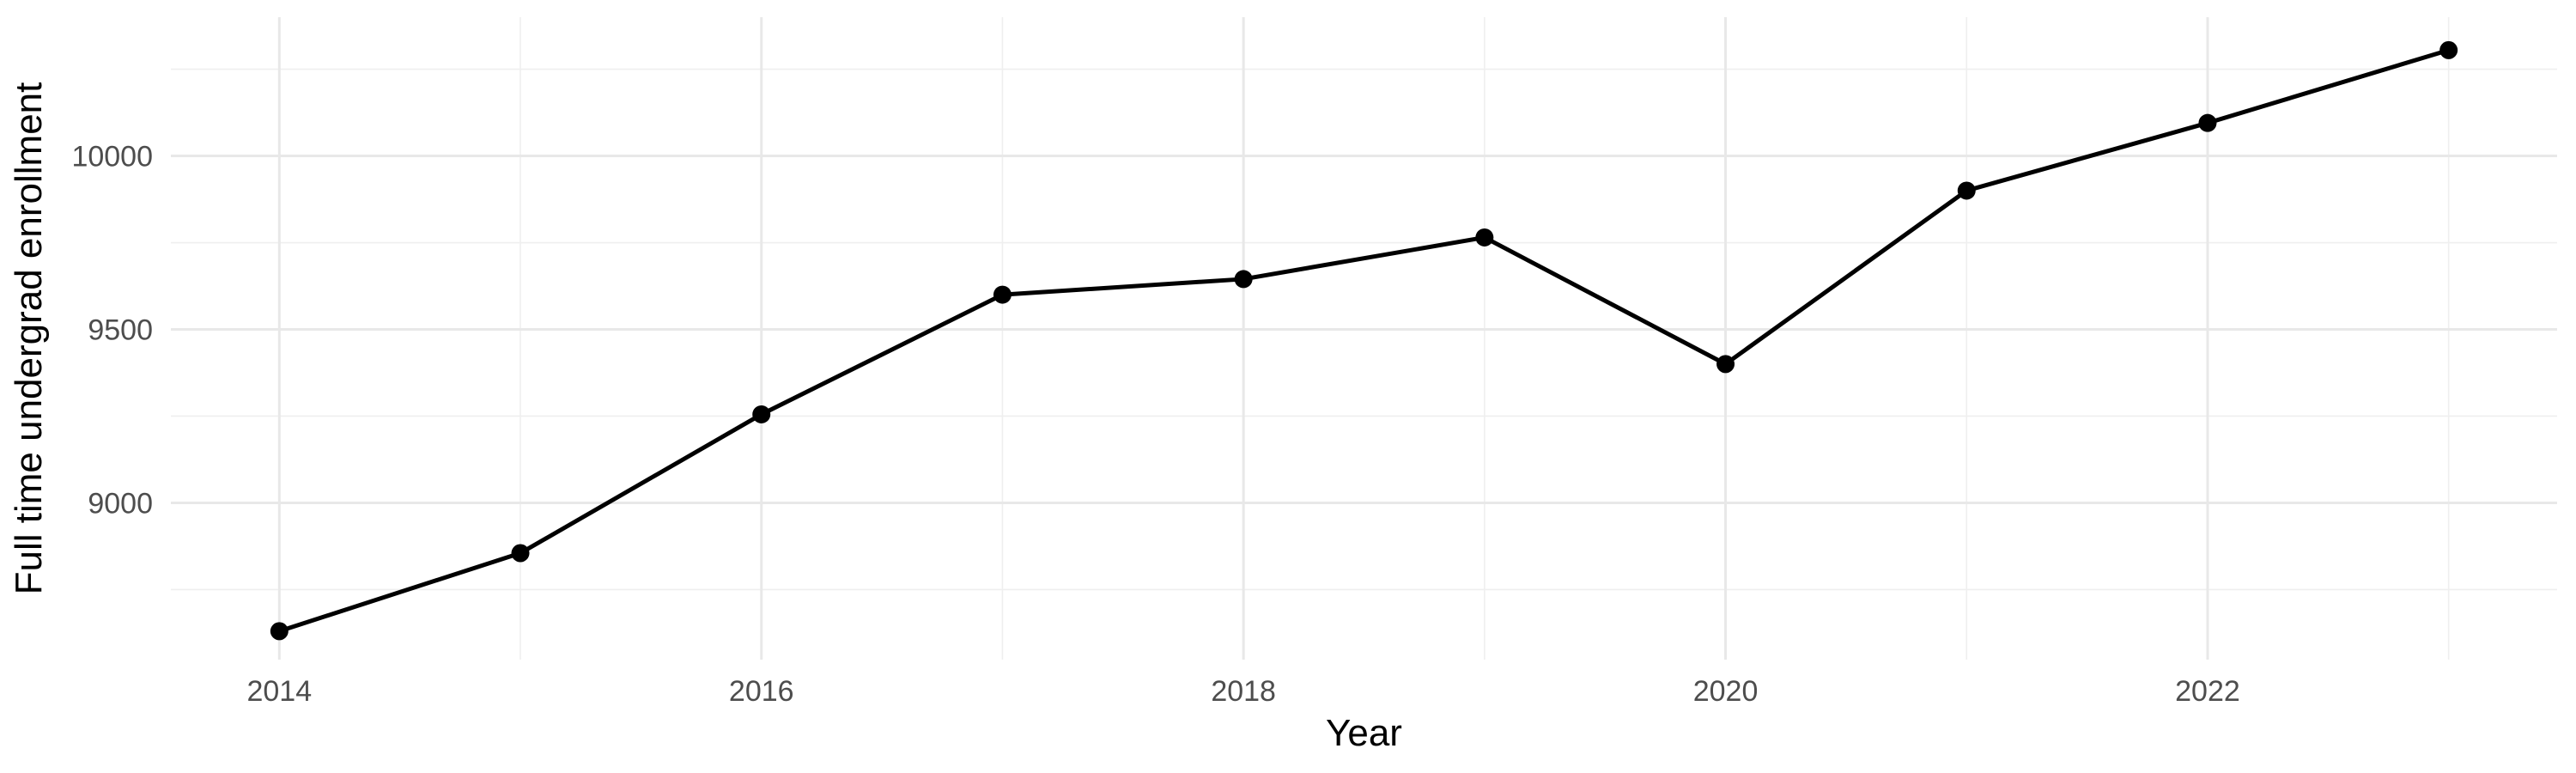 The width and height of the screenshot is (2576, 773). Describe the element at coordinates (1364, 733) in the screenshot. I see `x-axis-title: Year` at that location.